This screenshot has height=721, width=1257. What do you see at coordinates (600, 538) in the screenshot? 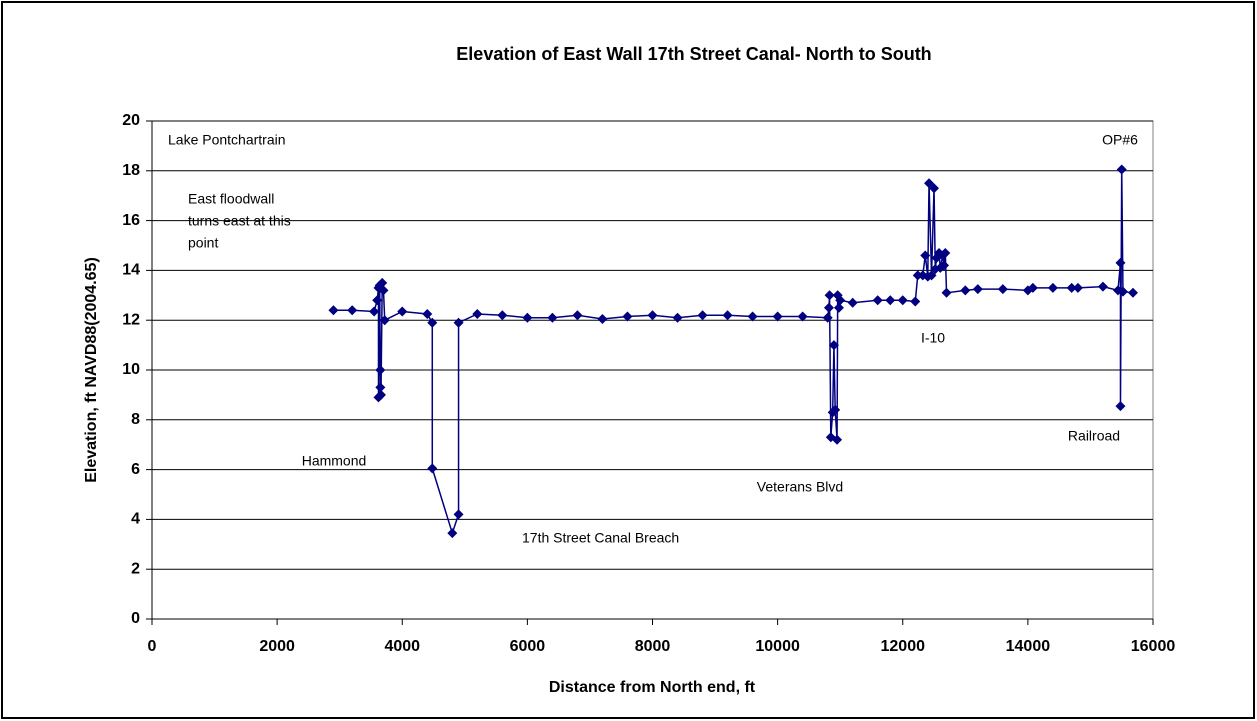
I see `annotation: 17th Street Canal Breach` at bounding box center [600, 538].